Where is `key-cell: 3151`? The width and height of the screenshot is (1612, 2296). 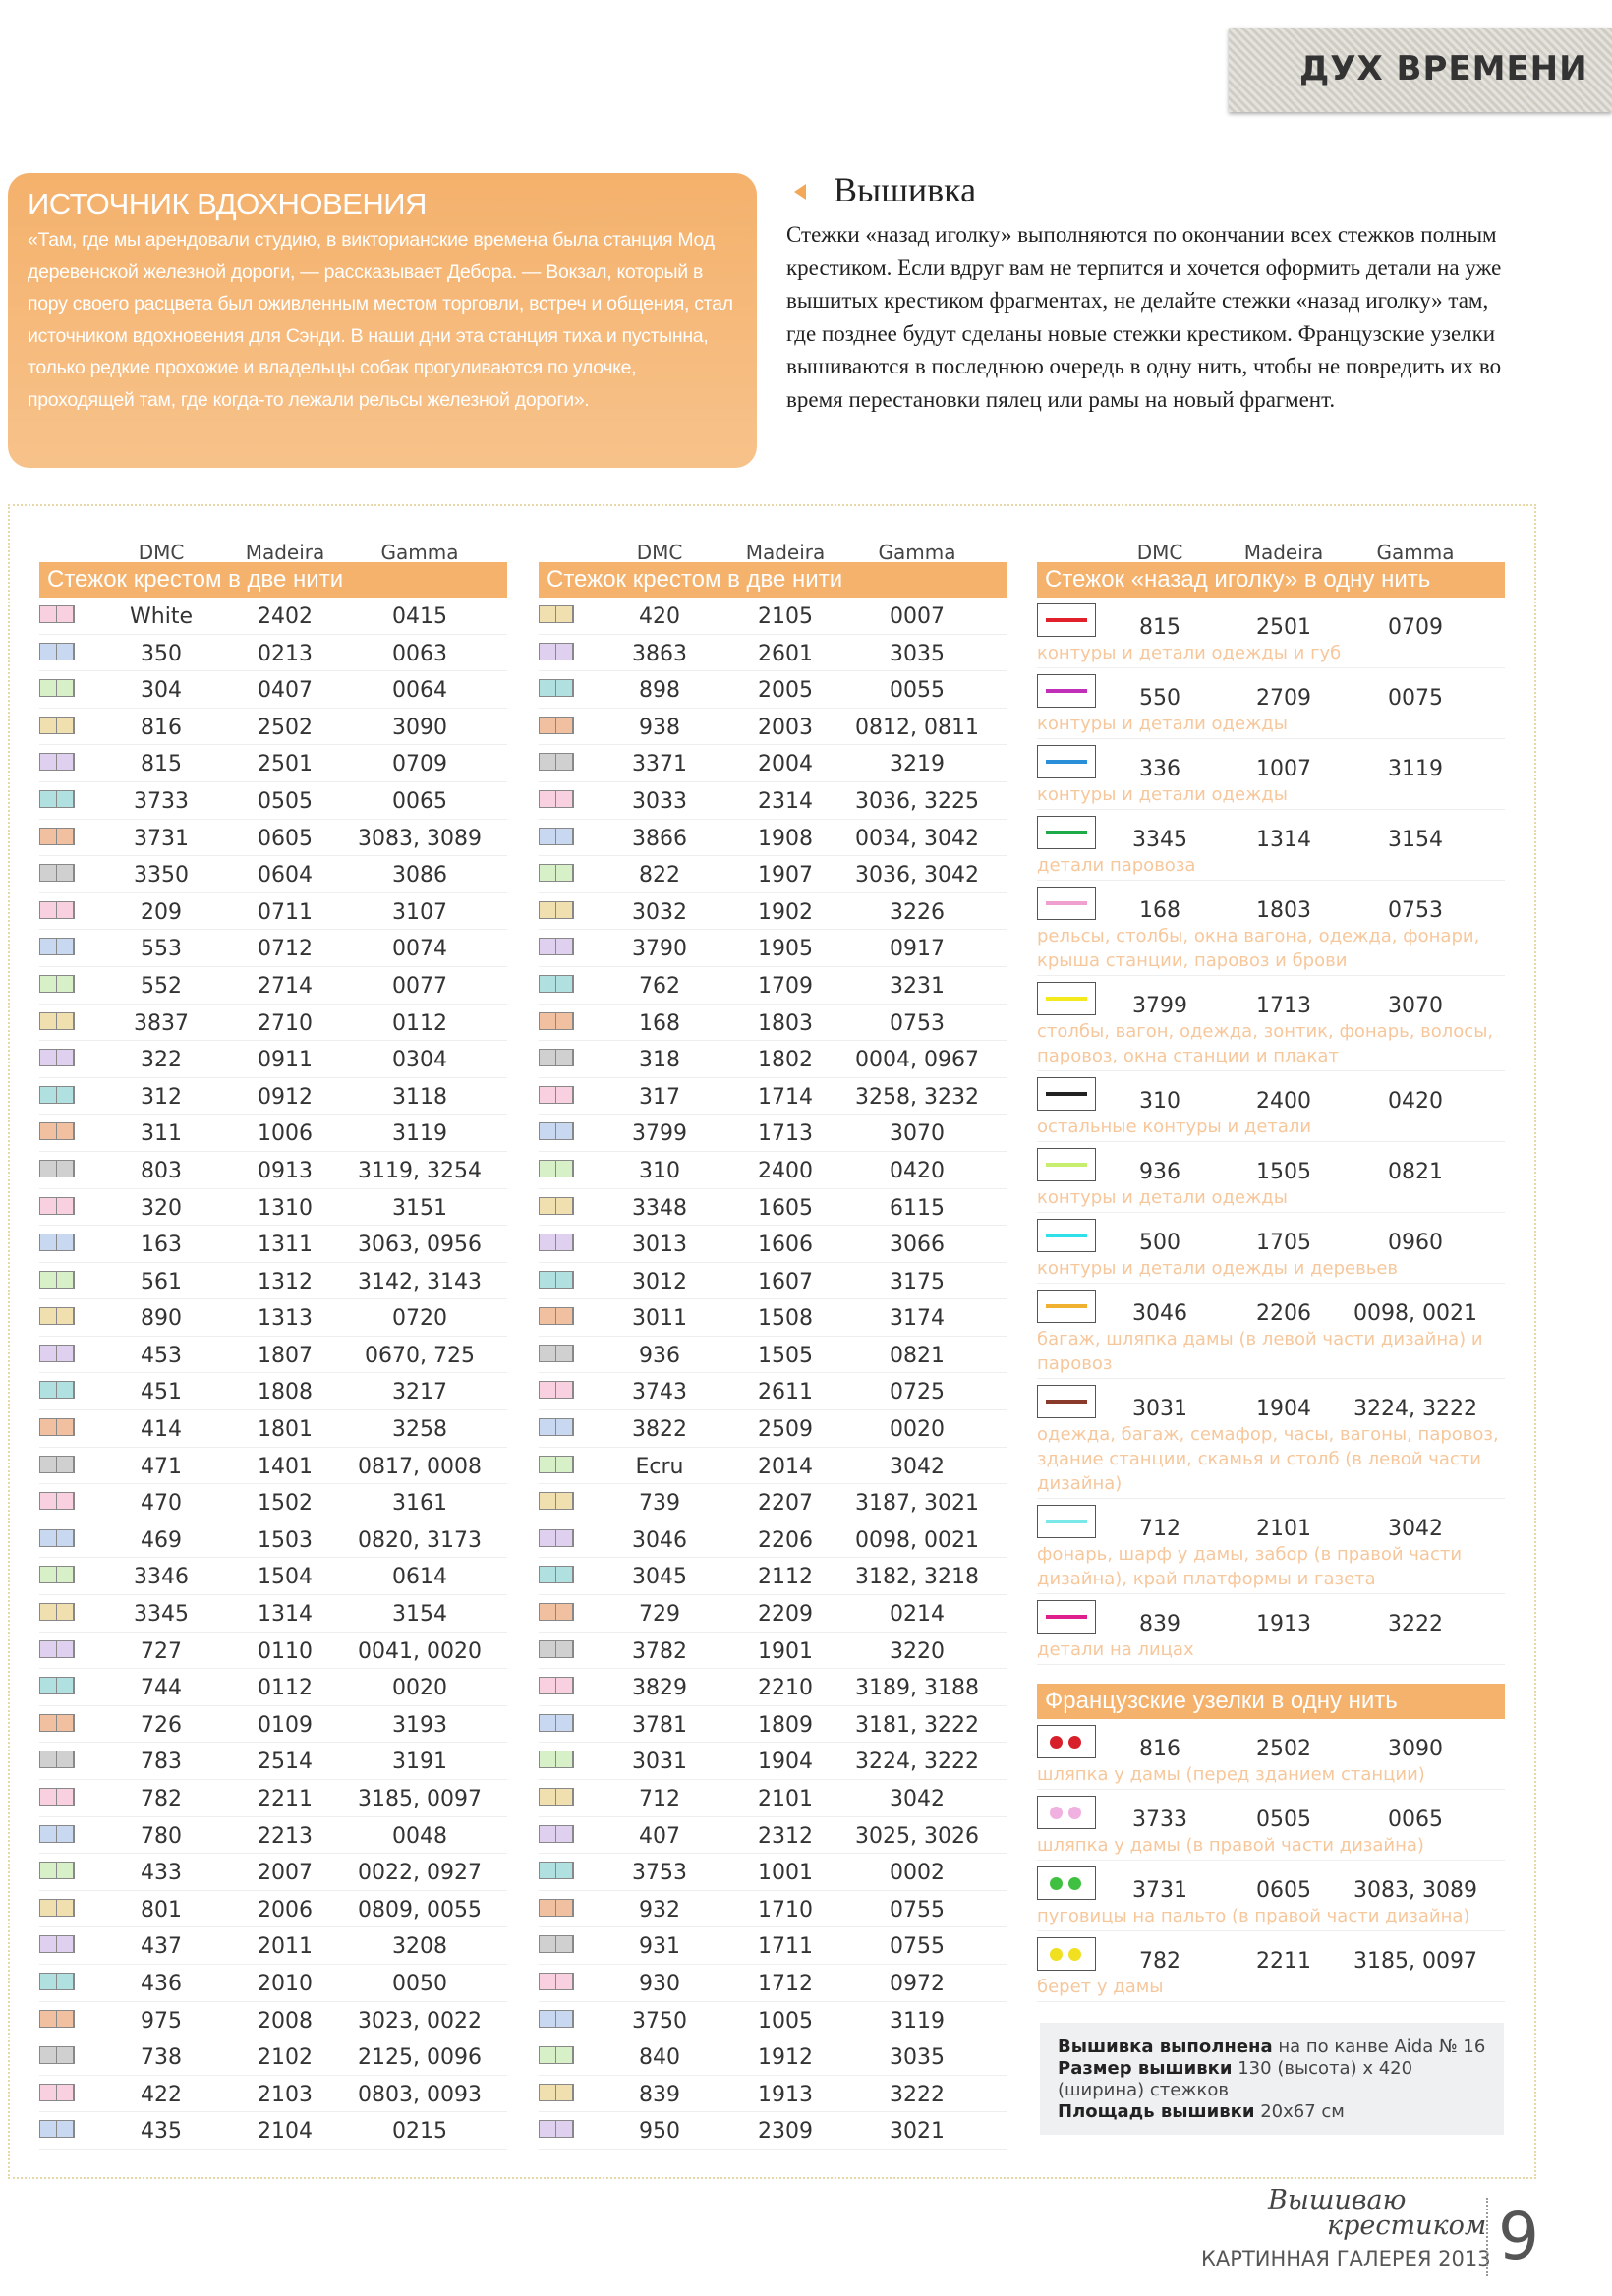 key-cell: 3151 is located at coordinates (419, 1208).